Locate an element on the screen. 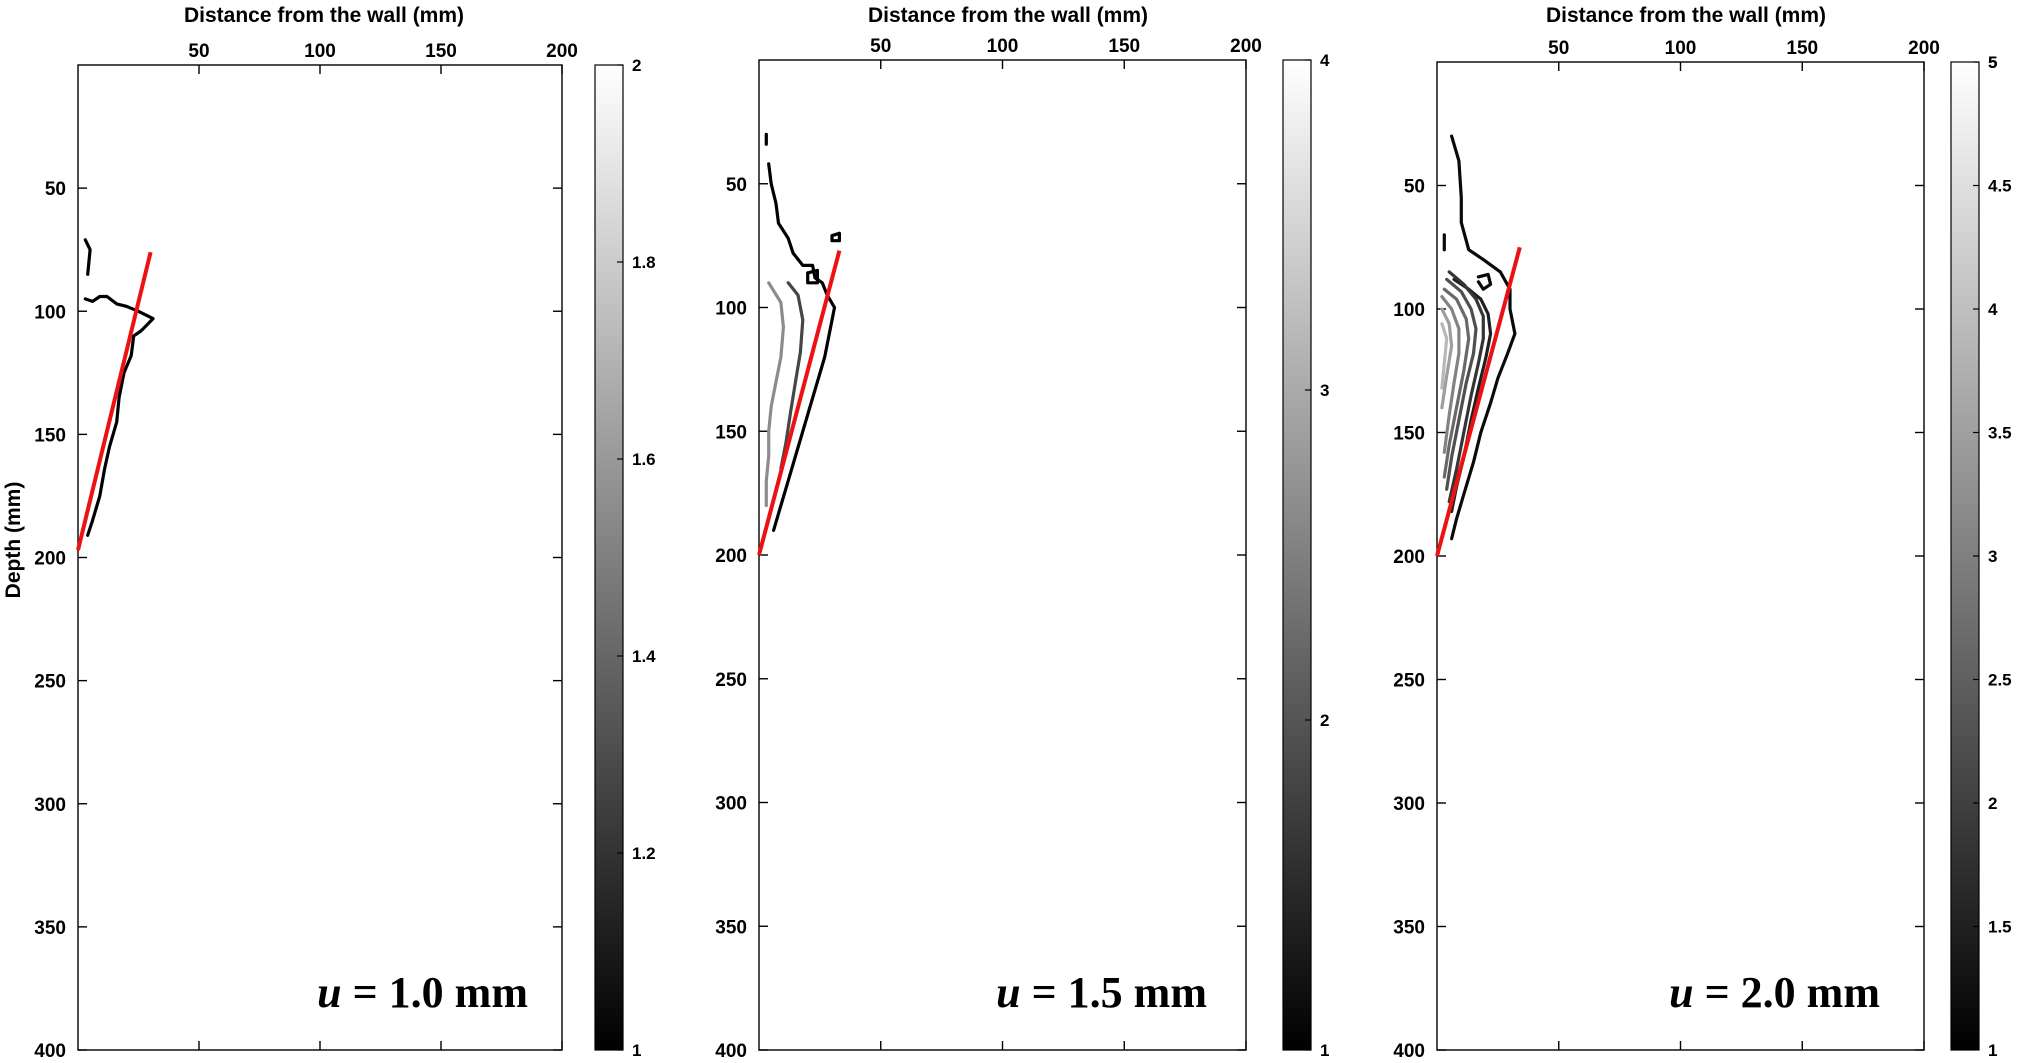 The height and width of the screenshot is (1063, 2017). annotation: u = 1.0 mm is located at coordinates (422, 992).